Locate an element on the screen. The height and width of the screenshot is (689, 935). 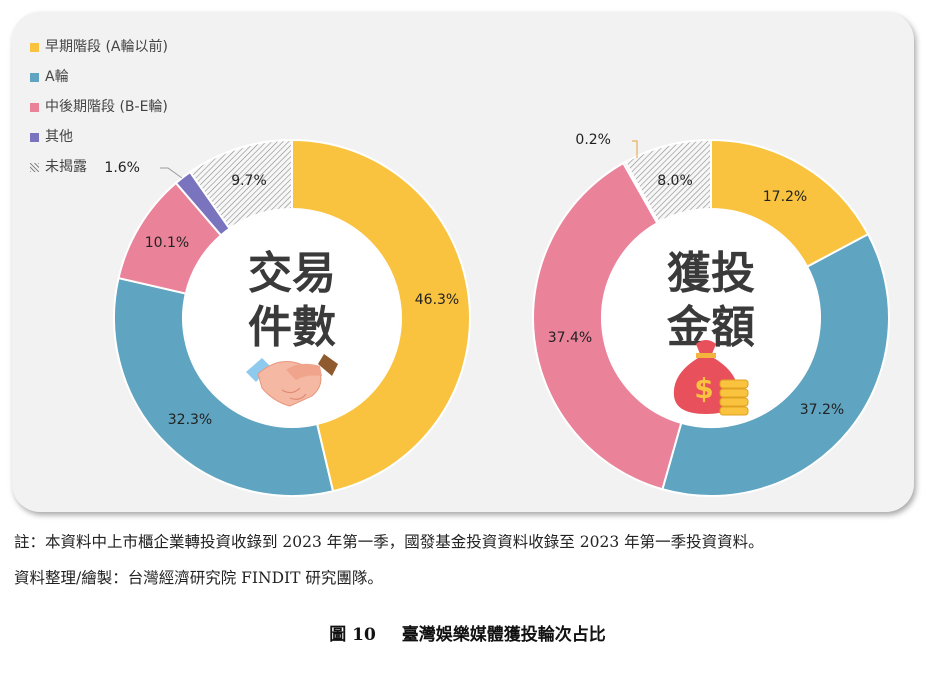
slice-value-label: 10.1% is located at coordinates (167, 243).